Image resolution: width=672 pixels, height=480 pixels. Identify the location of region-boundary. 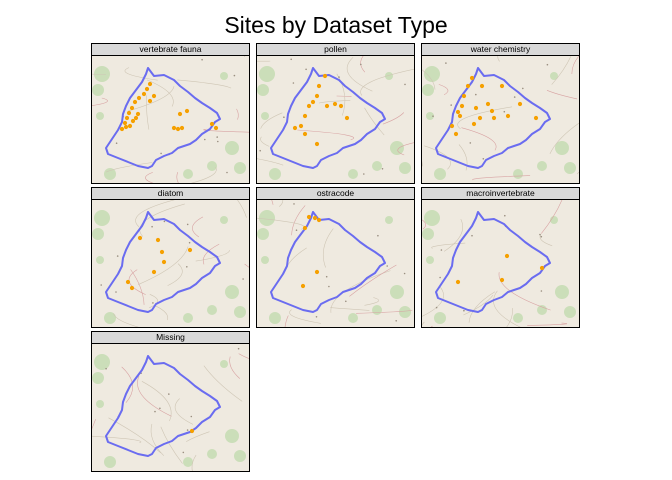
(493, 118).